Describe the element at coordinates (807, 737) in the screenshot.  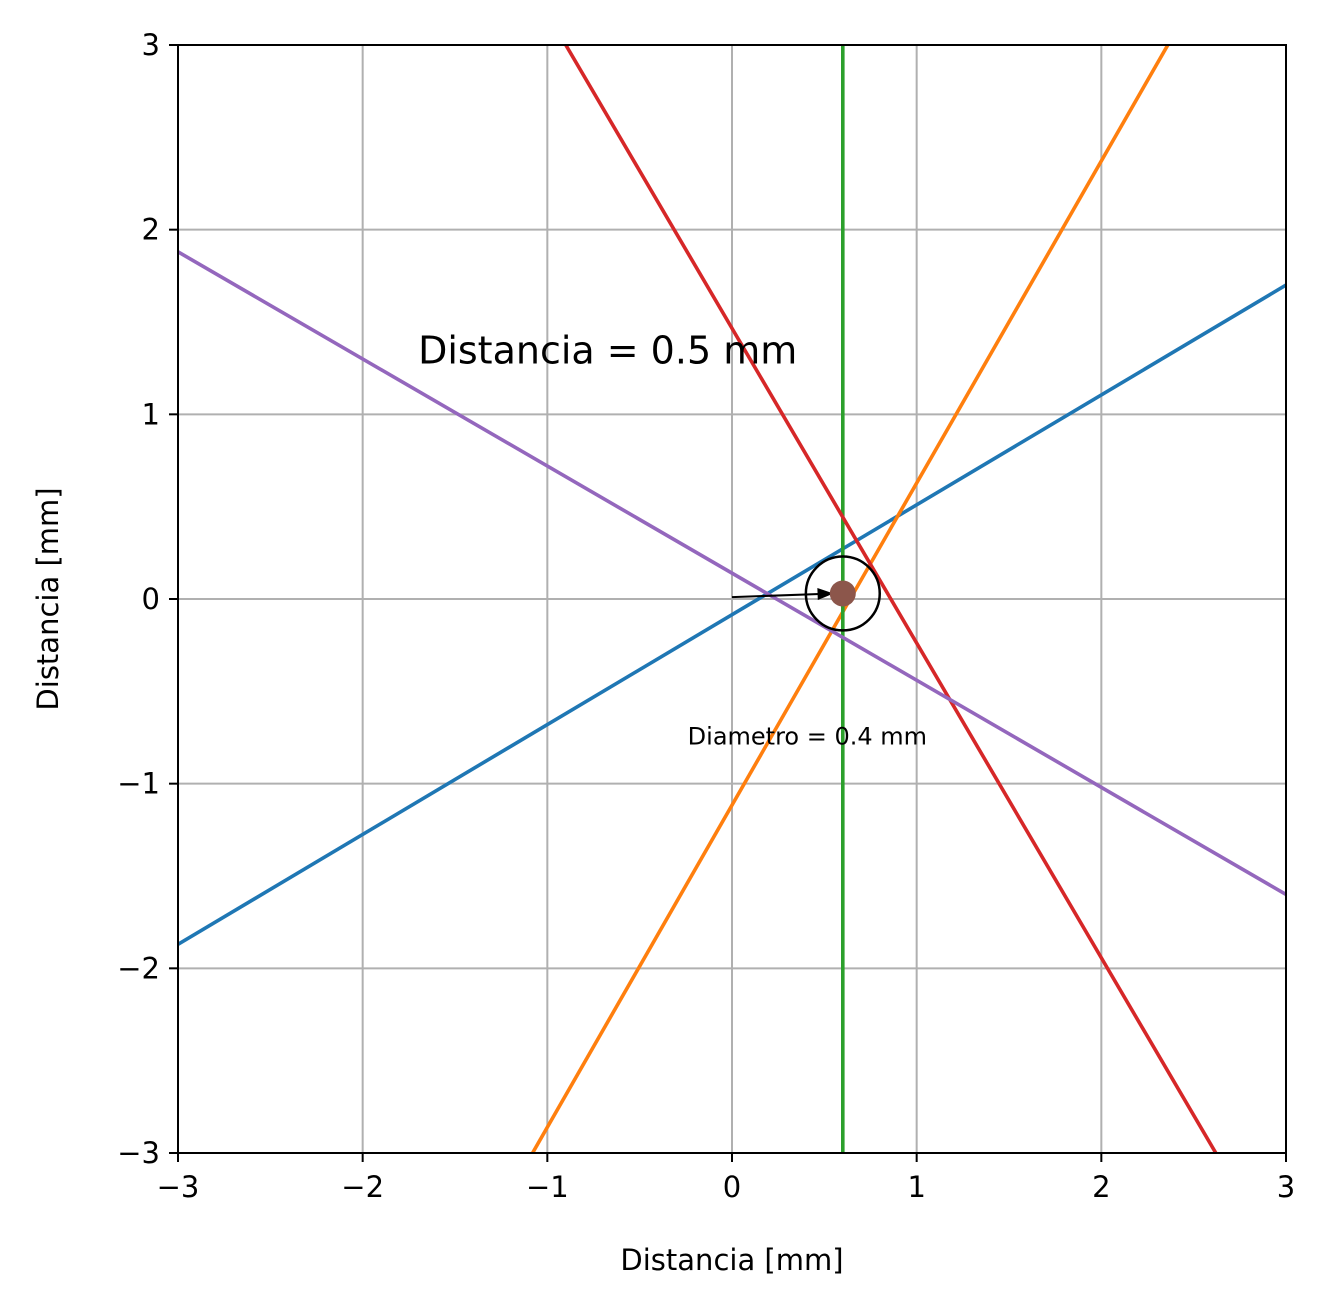
I see `annotation-2: Diametro = 0.4 mm` at that location.